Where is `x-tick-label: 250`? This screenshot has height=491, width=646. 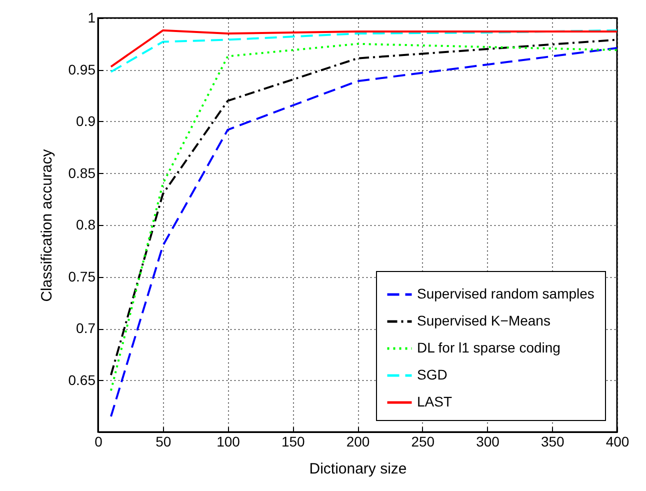
x-tick-label: 250 is located at coordinates (423, 442).